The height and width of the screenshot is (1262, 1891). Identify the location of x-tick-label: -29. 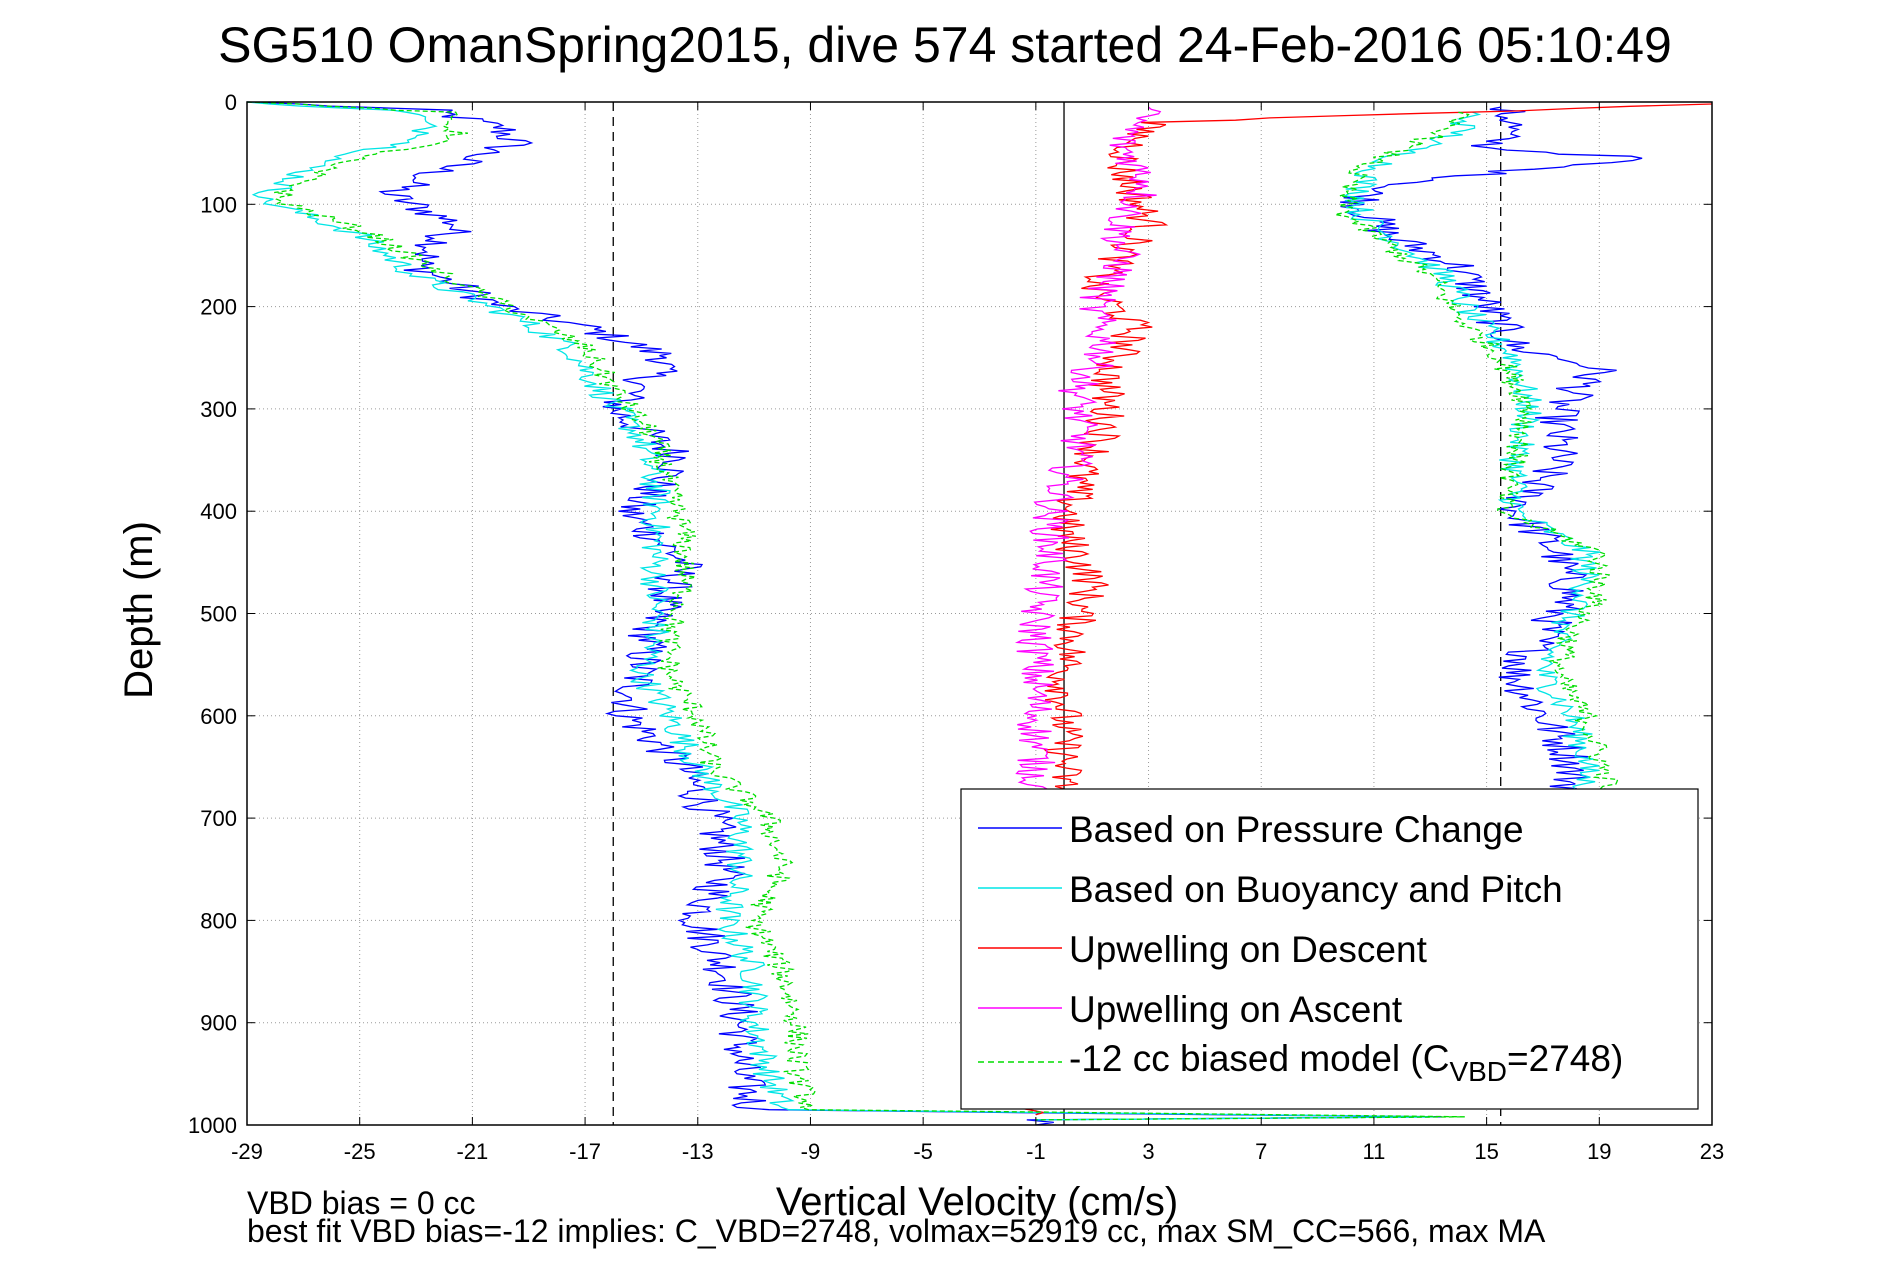
(247, 1151).